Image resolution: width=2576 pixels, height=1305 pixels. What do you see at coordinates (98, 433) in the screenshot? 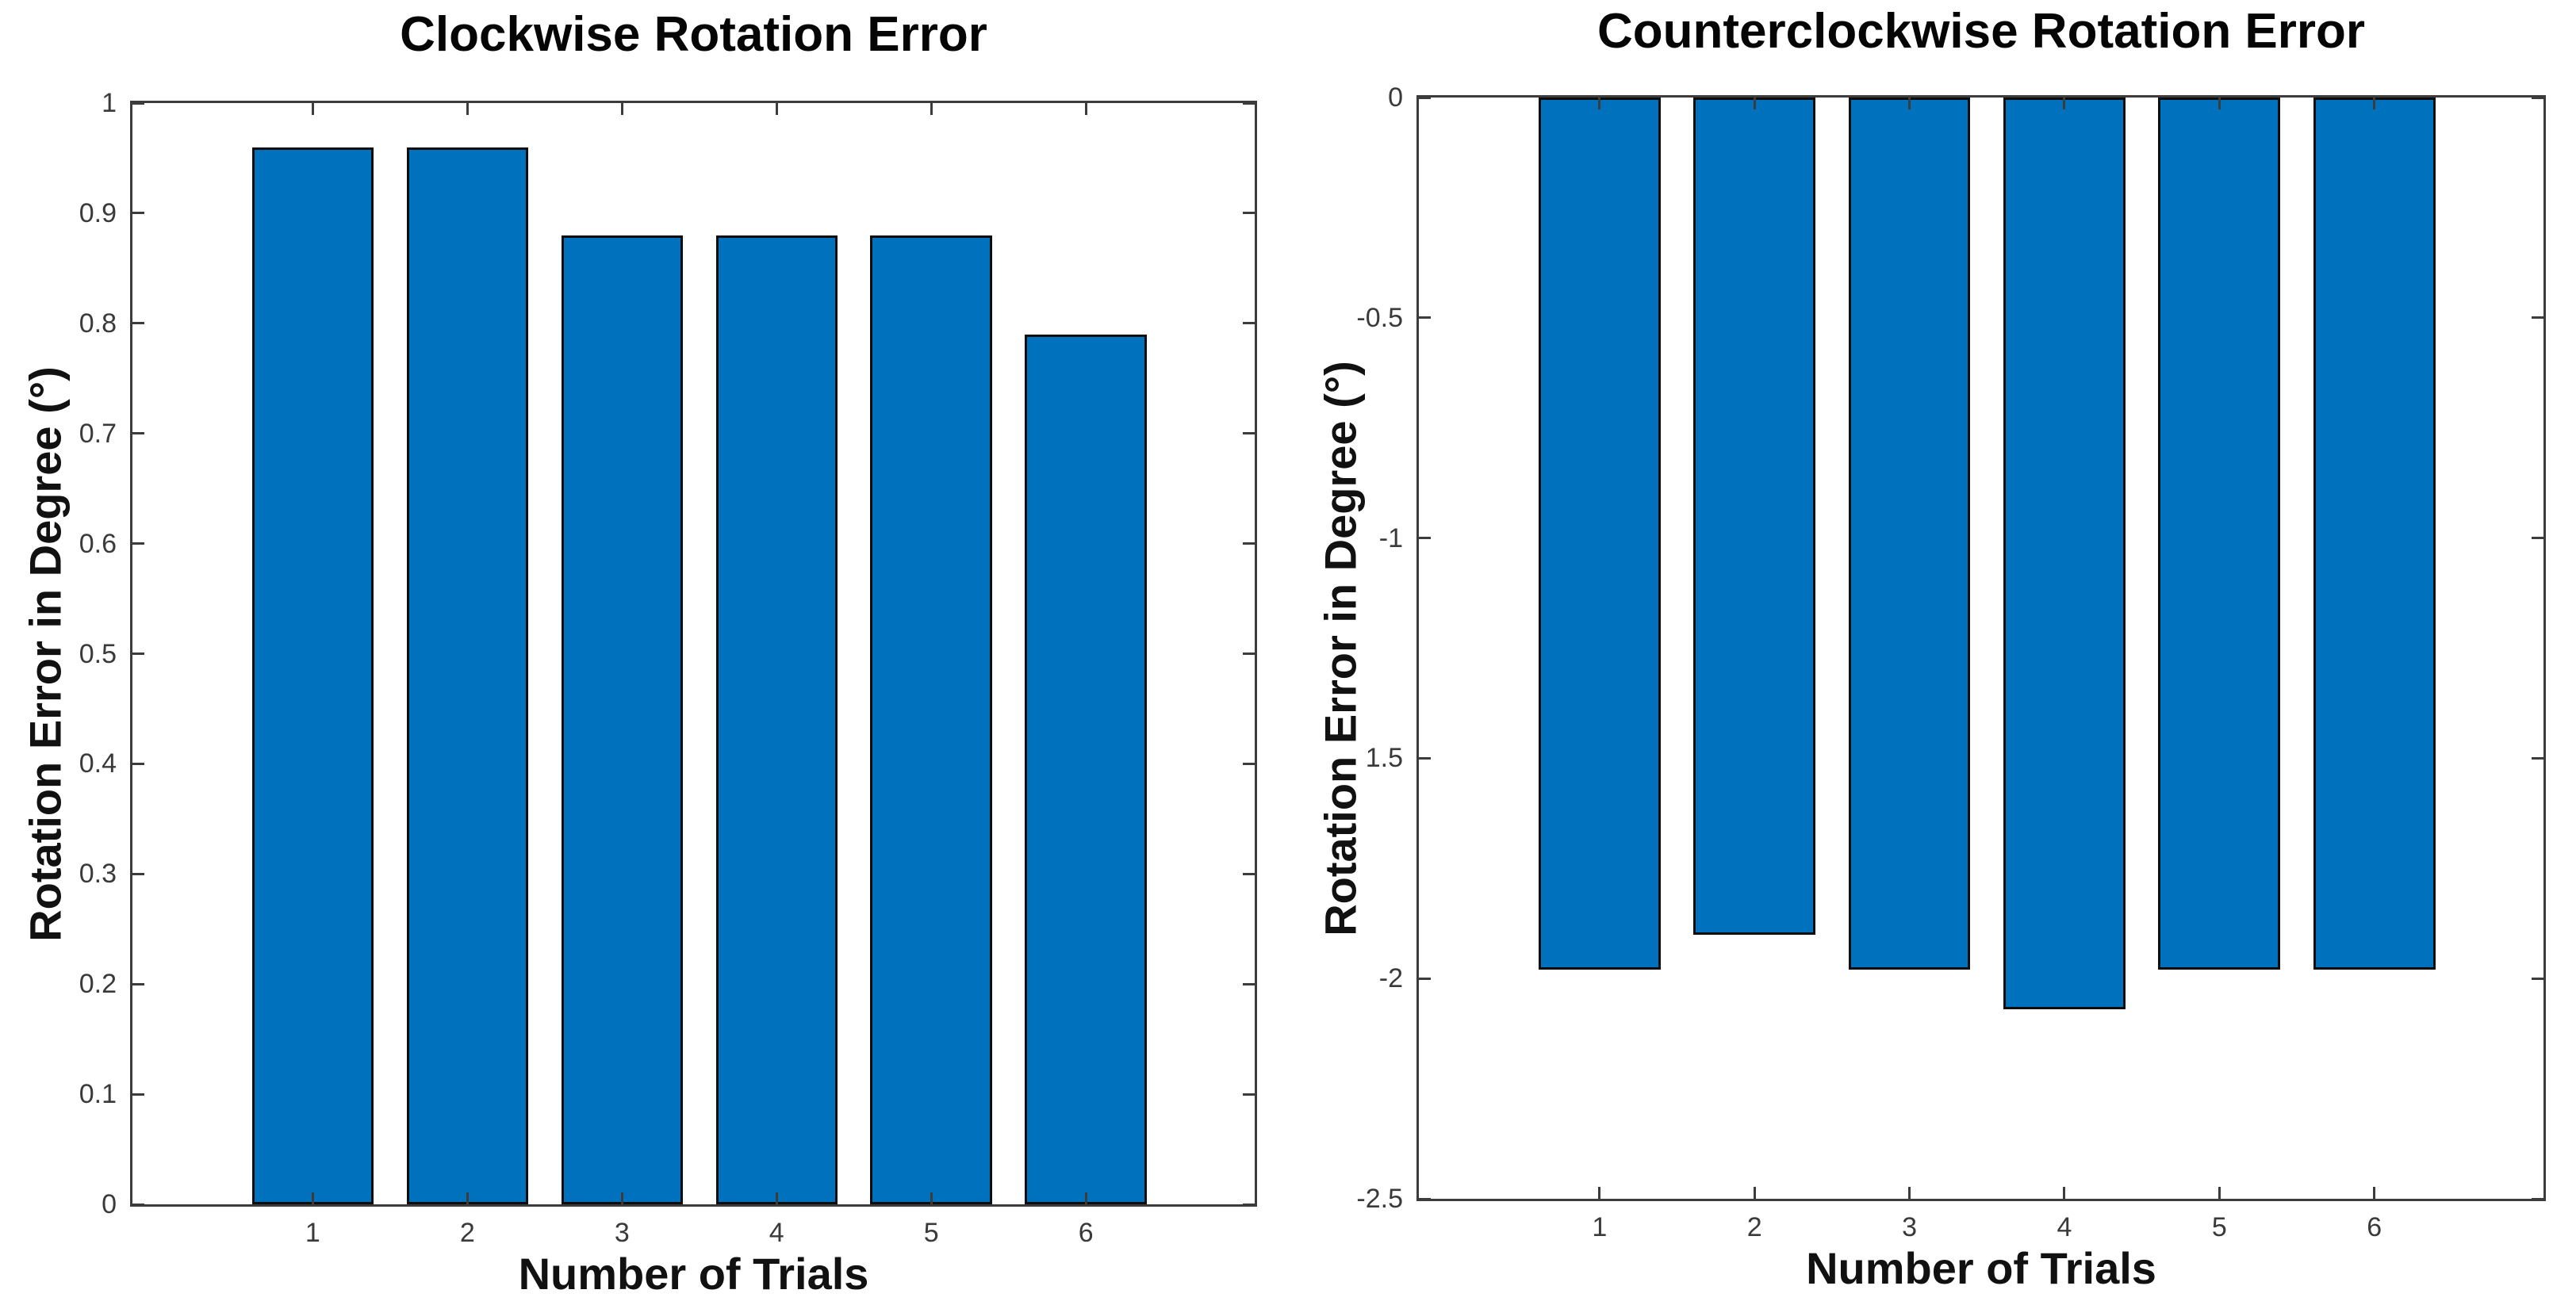
I see `y-tick-label: 0.7` at bounding box center [98, 433].